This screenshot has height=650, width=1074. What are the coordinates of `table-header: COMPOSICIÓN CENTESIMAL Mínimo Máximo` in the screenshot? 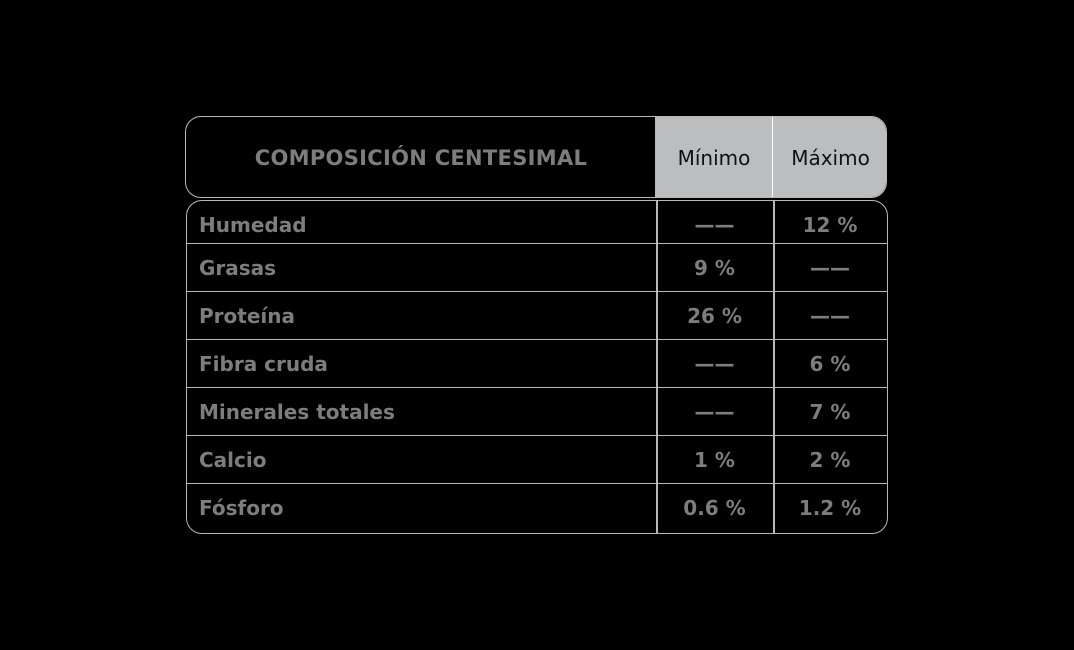 It's located at (536, 157).